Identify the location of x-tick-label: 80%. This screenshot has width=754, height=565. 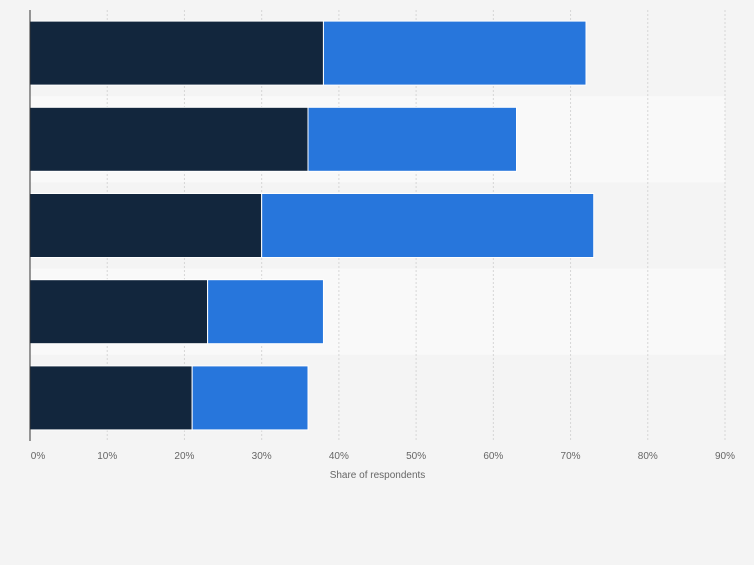
(648, 456).